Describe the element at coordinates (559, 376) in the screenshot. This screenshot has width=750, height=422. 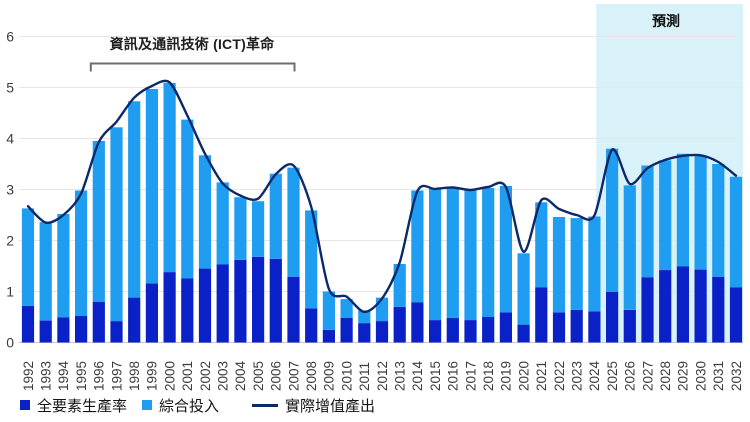
I see `x-tick-label-2022: 2022` at that location.